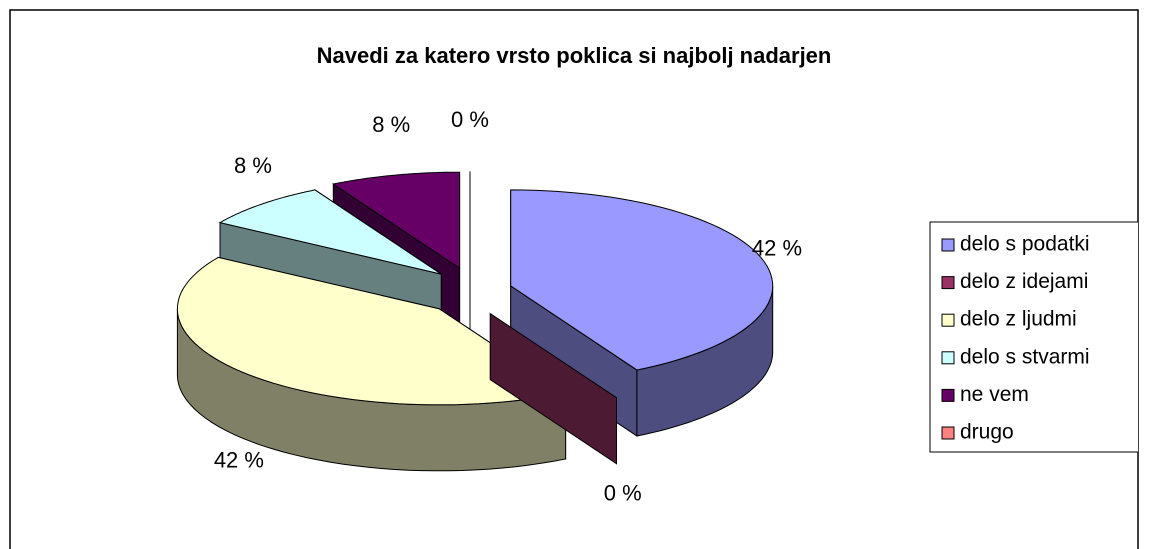 The width and height of the screenshot is (1165, 549). What do you see at coordinates (987, 432) in the screenshot?
I see `legend-label: drugo` at bounding box center [987, 432].